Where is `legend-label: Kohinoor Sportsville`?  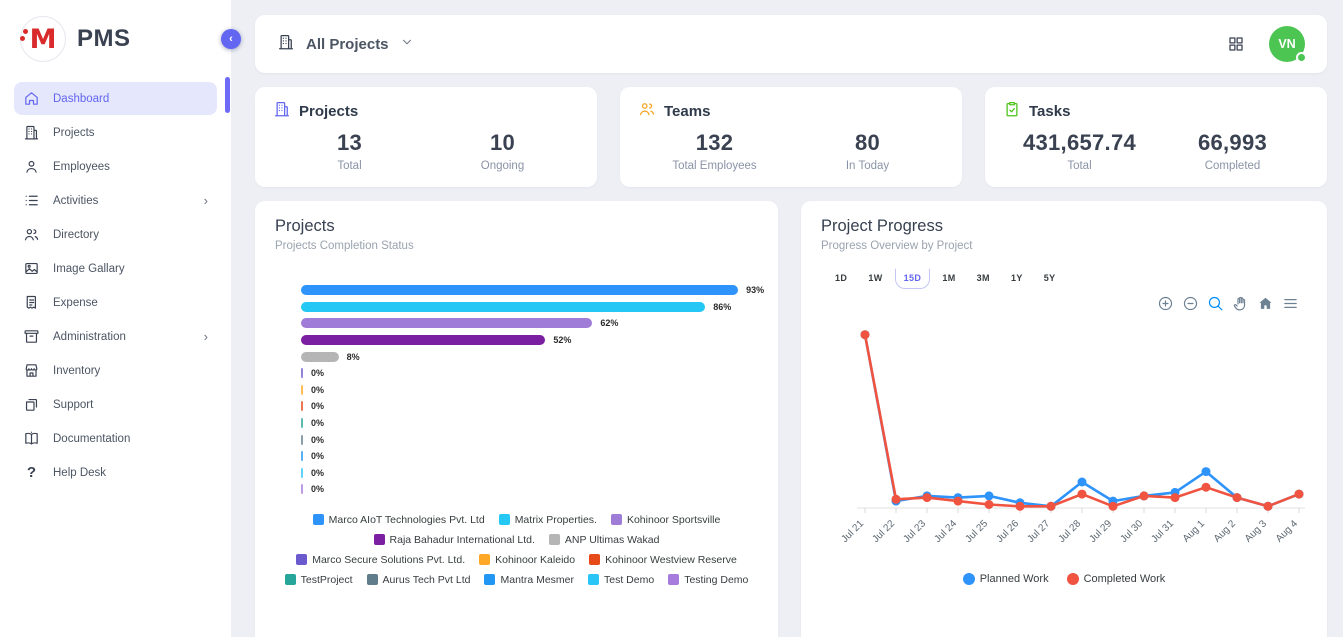 legend-label: Kohinoor Sportsville is located at coordinates (673, 519).